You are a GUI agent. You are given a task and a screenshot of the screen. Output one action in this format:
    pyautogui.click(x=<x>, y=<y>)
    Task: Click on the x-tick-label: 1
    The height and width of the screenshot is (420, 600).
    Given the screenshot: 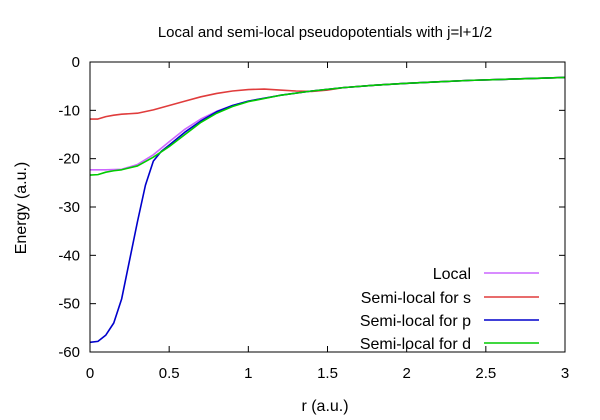 What is the action you would take?
    pyautogui.click(x=248, y=373)
    